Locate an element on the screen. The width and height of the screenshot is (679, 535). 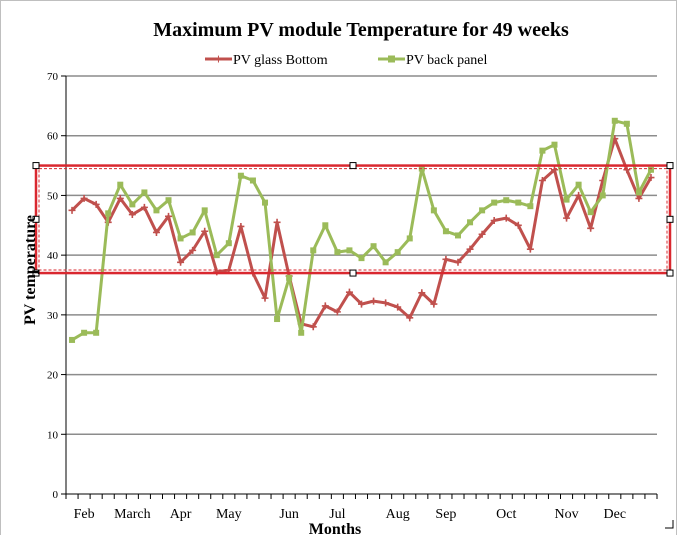
y-tick-label: 60 is located at coordinates (53, 137).